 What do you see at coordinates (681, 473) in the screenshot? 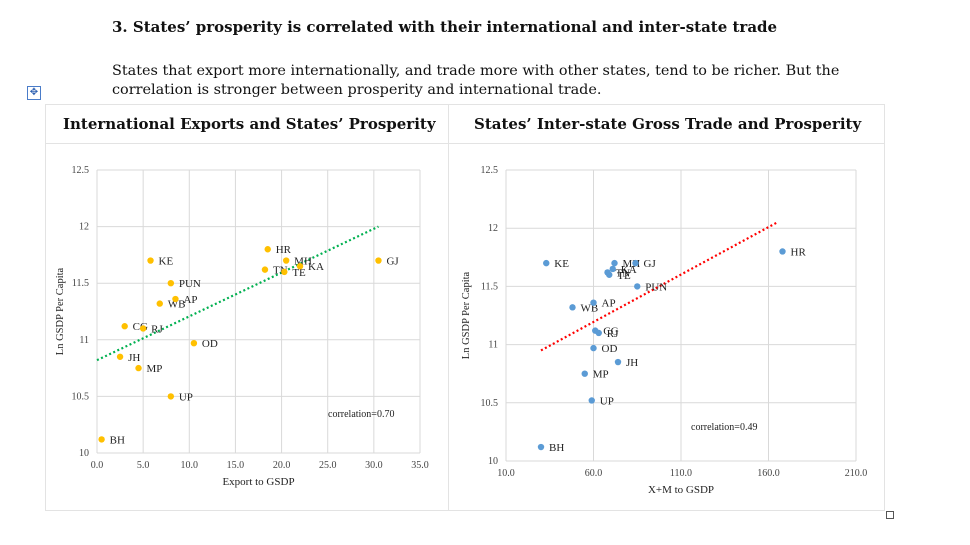
I see `x-tick-label: 110.0` at bounding box center [681, 473].